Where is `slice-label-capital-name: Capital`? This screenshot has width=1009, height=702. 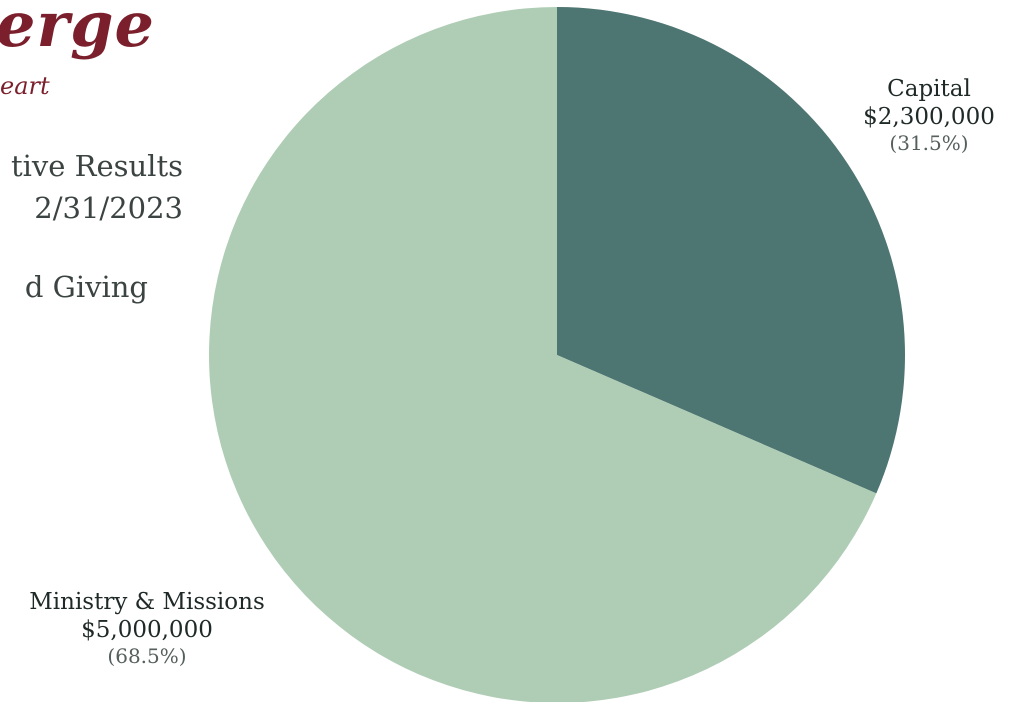 slice-label-capital-name: Capital is located at coordinates (929, 89).